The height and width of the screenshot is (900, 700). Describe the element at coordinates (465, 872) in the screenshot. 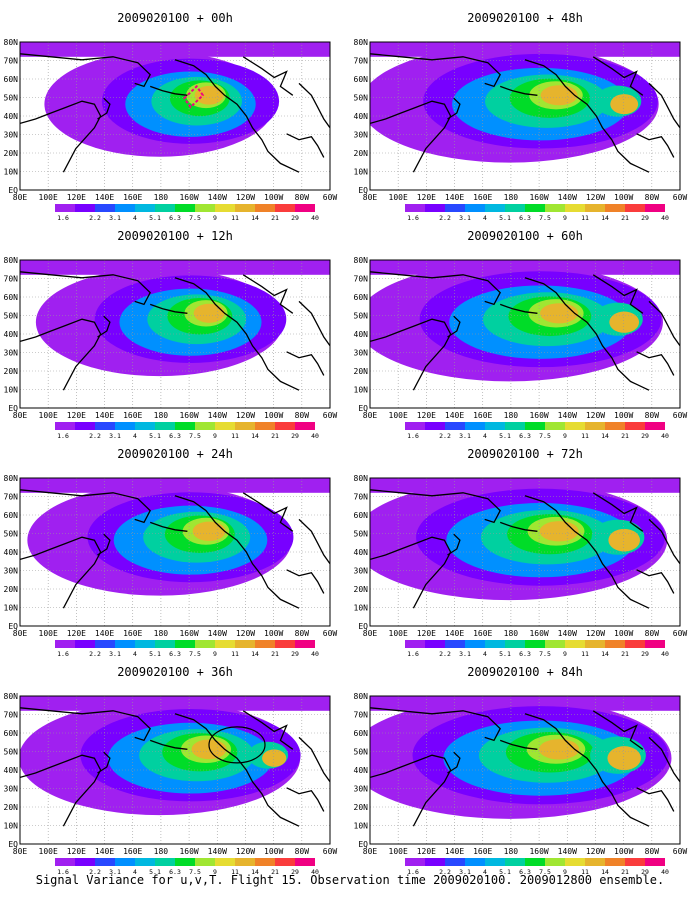

I see `colorbar-label: 3.1` at that location.